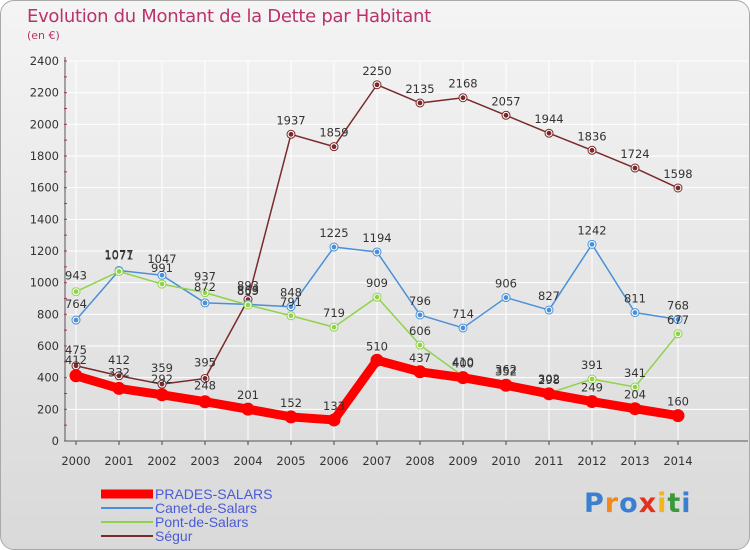  Describe the element at coordinates (162, 379) in the screenshot. I see `data-label: 292` at that location.